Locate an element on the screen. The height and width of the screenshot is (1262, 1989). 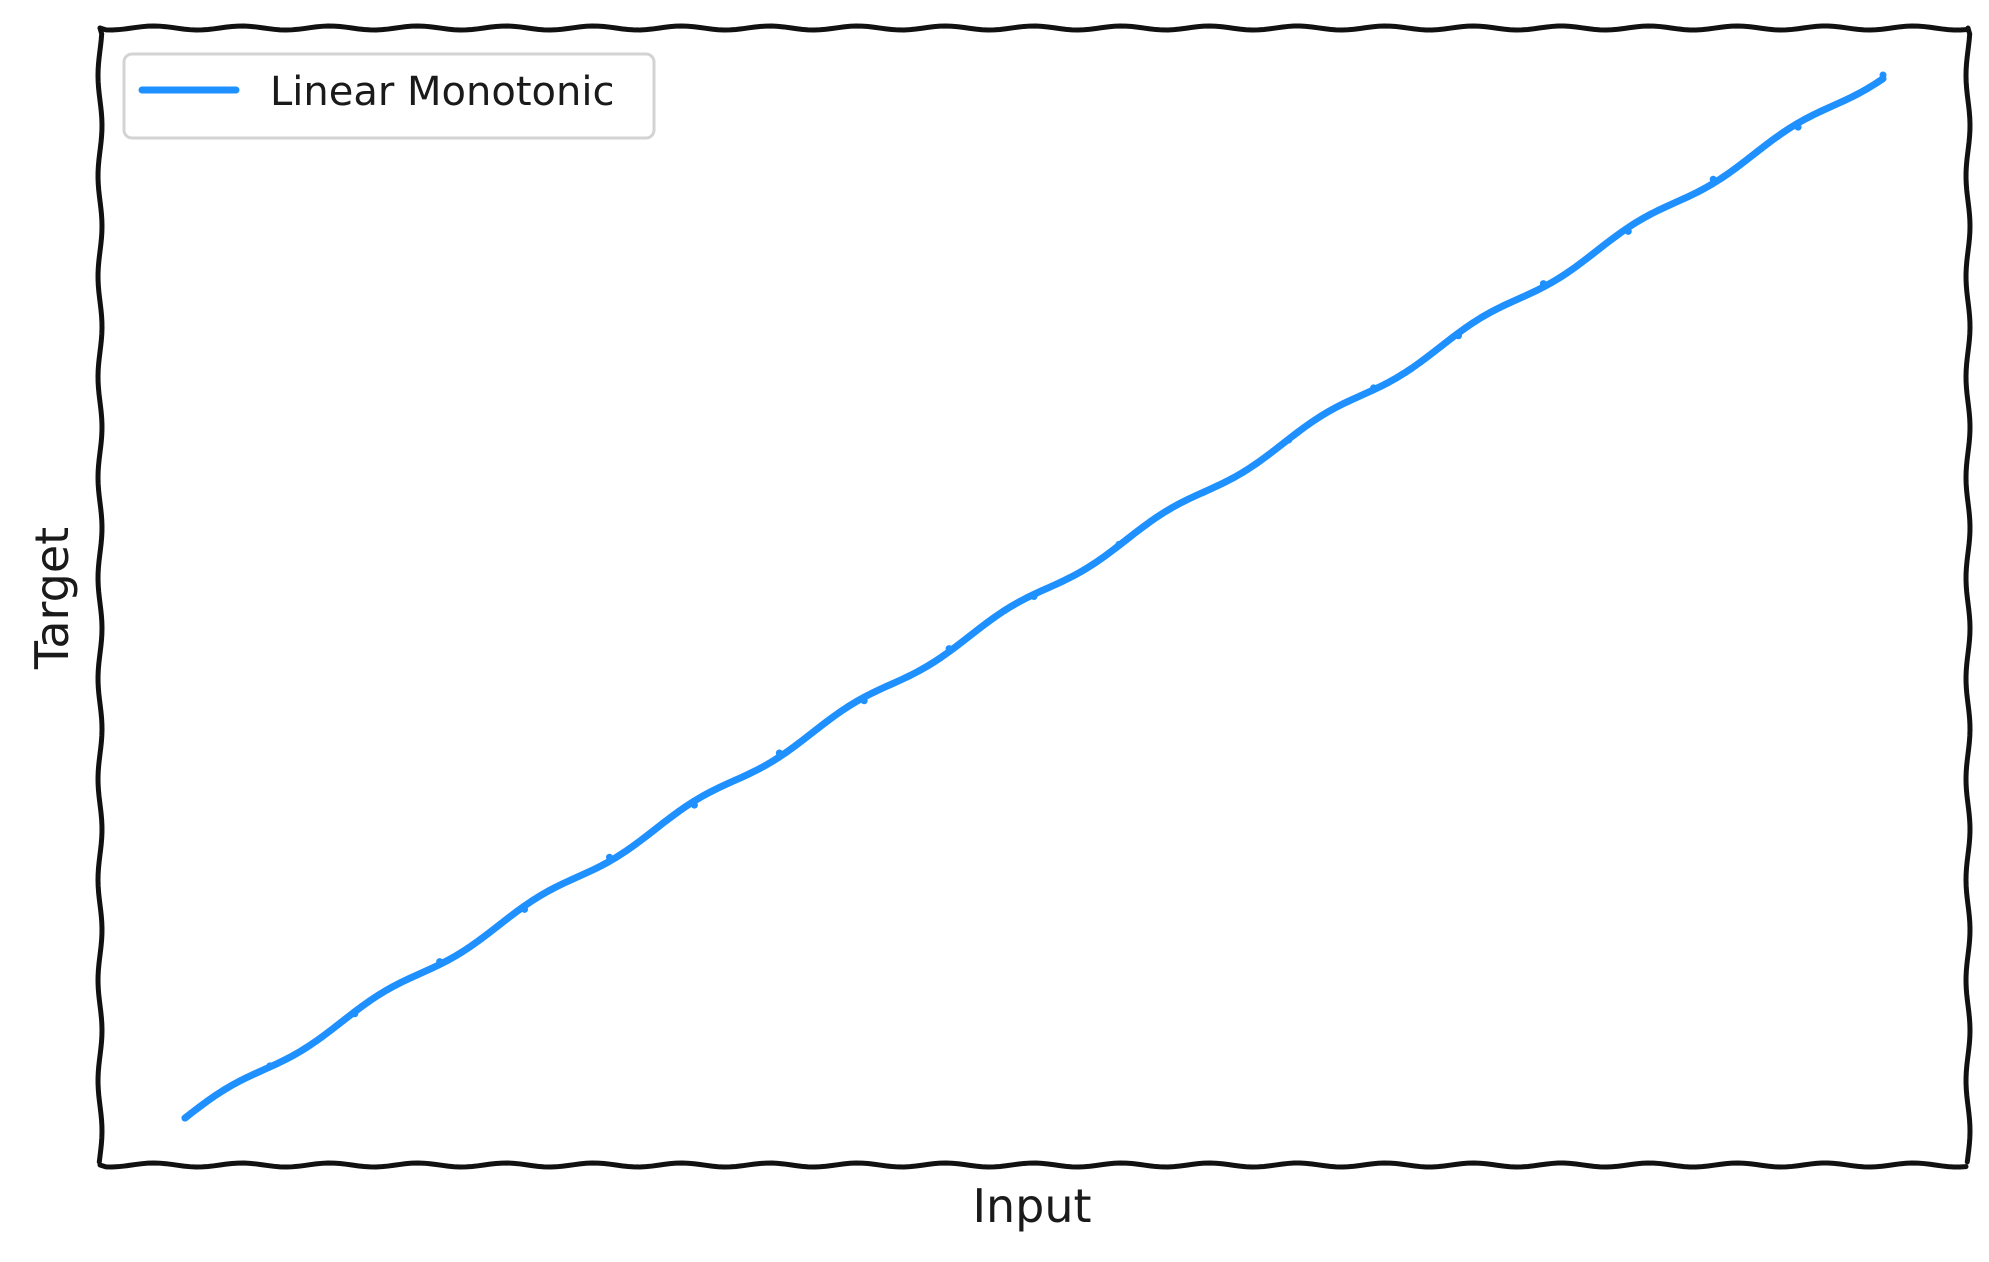
legend-label: Linear Monotonic is located at coordinates (442, 92).